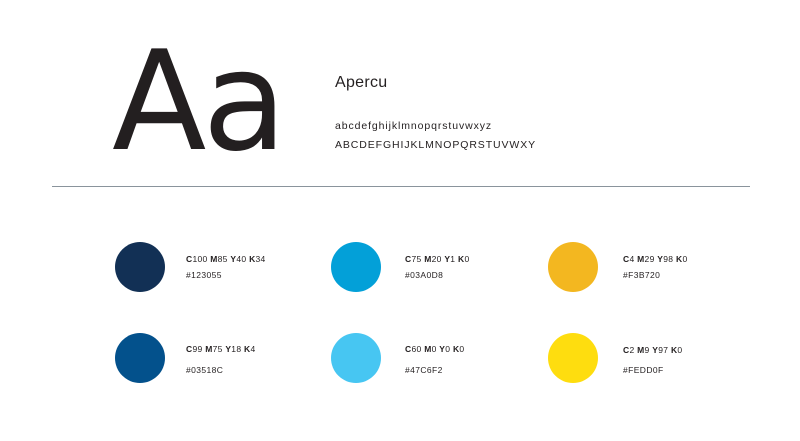 This screenshot has height=441, width=800. I want to click on hex-label-1: #123055, so click(204, 275).